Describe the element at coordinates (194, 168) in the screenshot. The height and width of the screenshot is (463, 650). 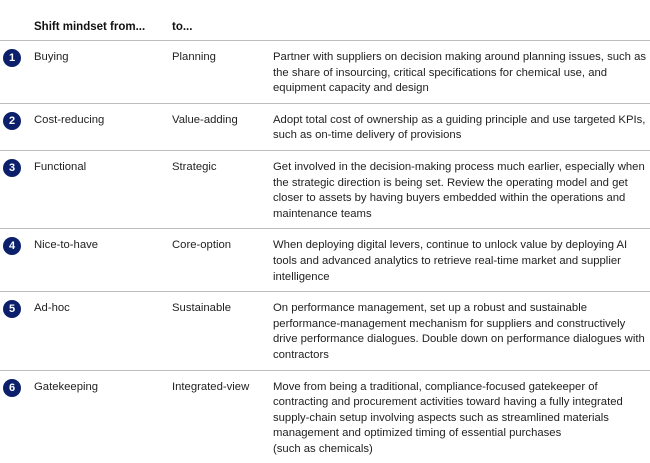
I see `to-mindset: Strategic` at that location.